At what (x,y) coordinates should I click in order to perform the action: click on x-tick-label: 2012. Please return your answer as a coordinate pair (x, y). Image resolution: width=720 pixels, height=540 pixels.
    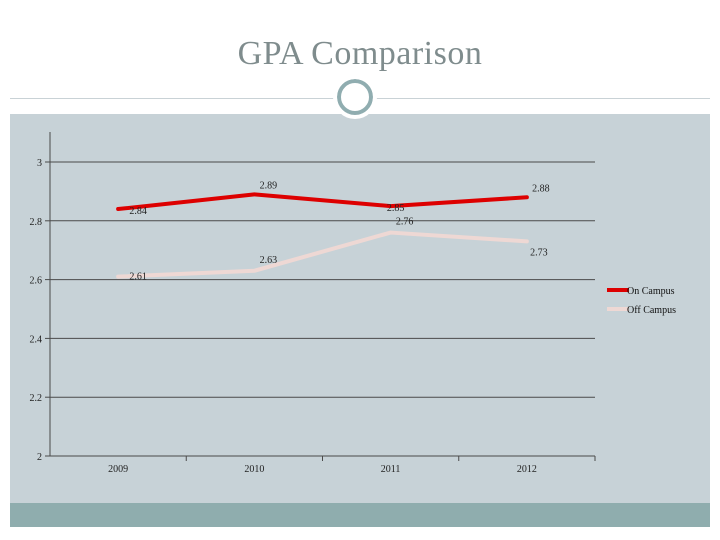
    Looking at the image, I should click on (527, 469).